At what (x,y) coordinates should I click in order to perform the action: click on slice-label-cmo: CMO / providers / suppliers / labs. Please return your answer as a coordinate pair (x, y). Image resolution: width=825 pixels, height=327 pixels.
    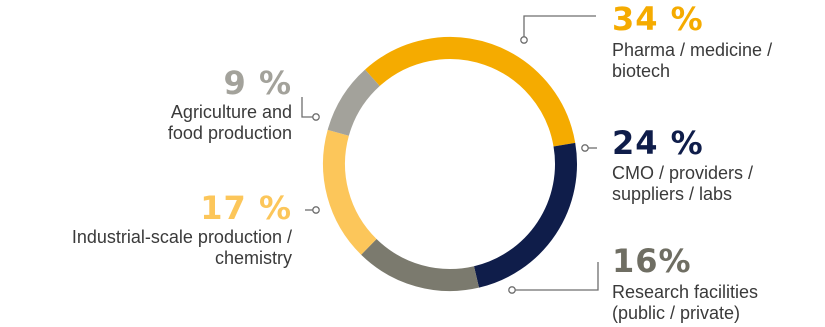
    Looking at the image, I should click on (682, 184).